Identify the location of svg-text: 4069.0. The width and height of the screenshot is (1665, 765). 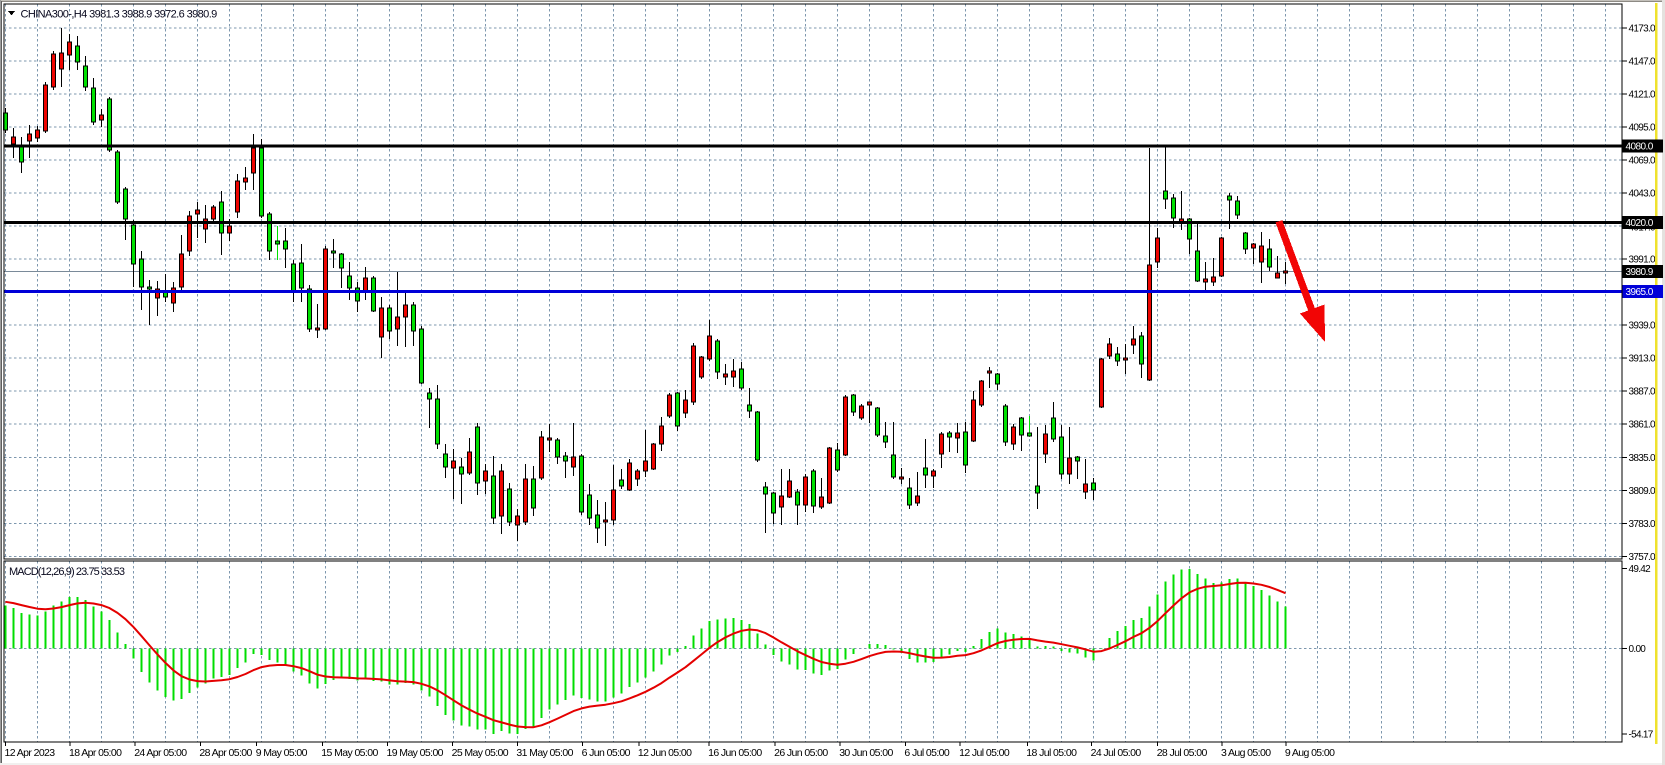
(1643, 160).